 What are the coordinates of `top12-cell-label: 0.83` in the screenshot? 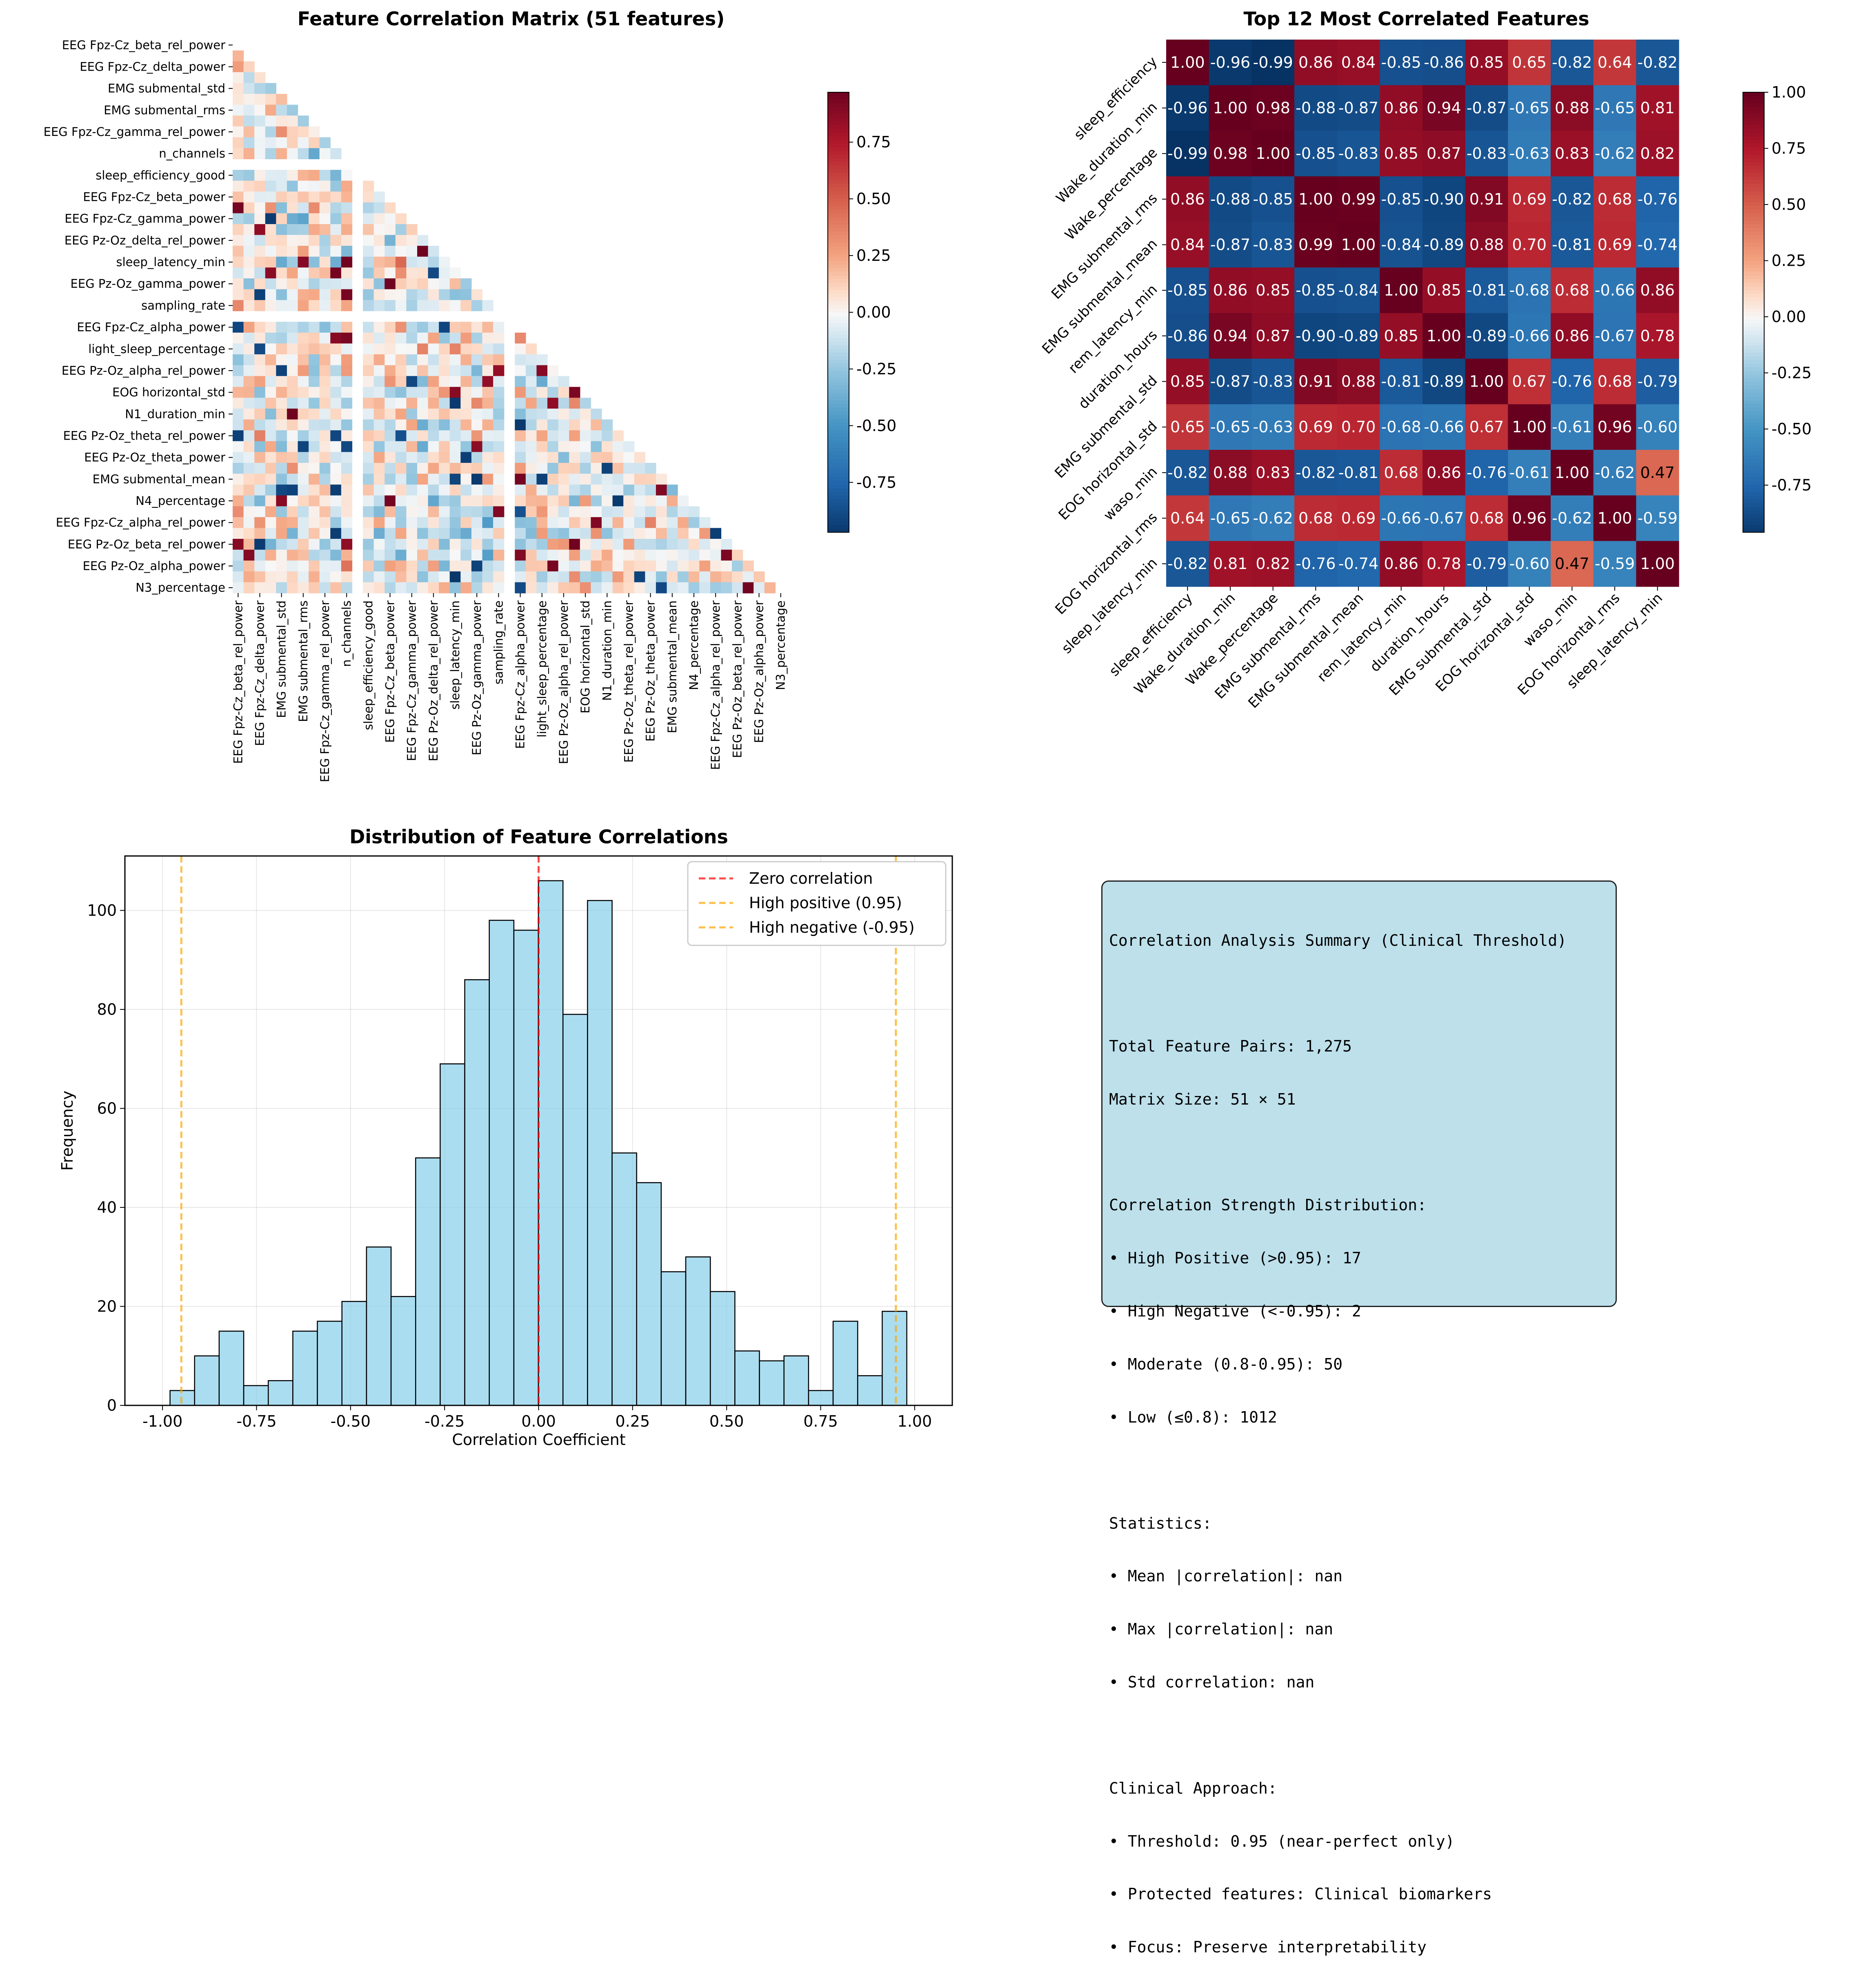 It's located at (1273, 473).